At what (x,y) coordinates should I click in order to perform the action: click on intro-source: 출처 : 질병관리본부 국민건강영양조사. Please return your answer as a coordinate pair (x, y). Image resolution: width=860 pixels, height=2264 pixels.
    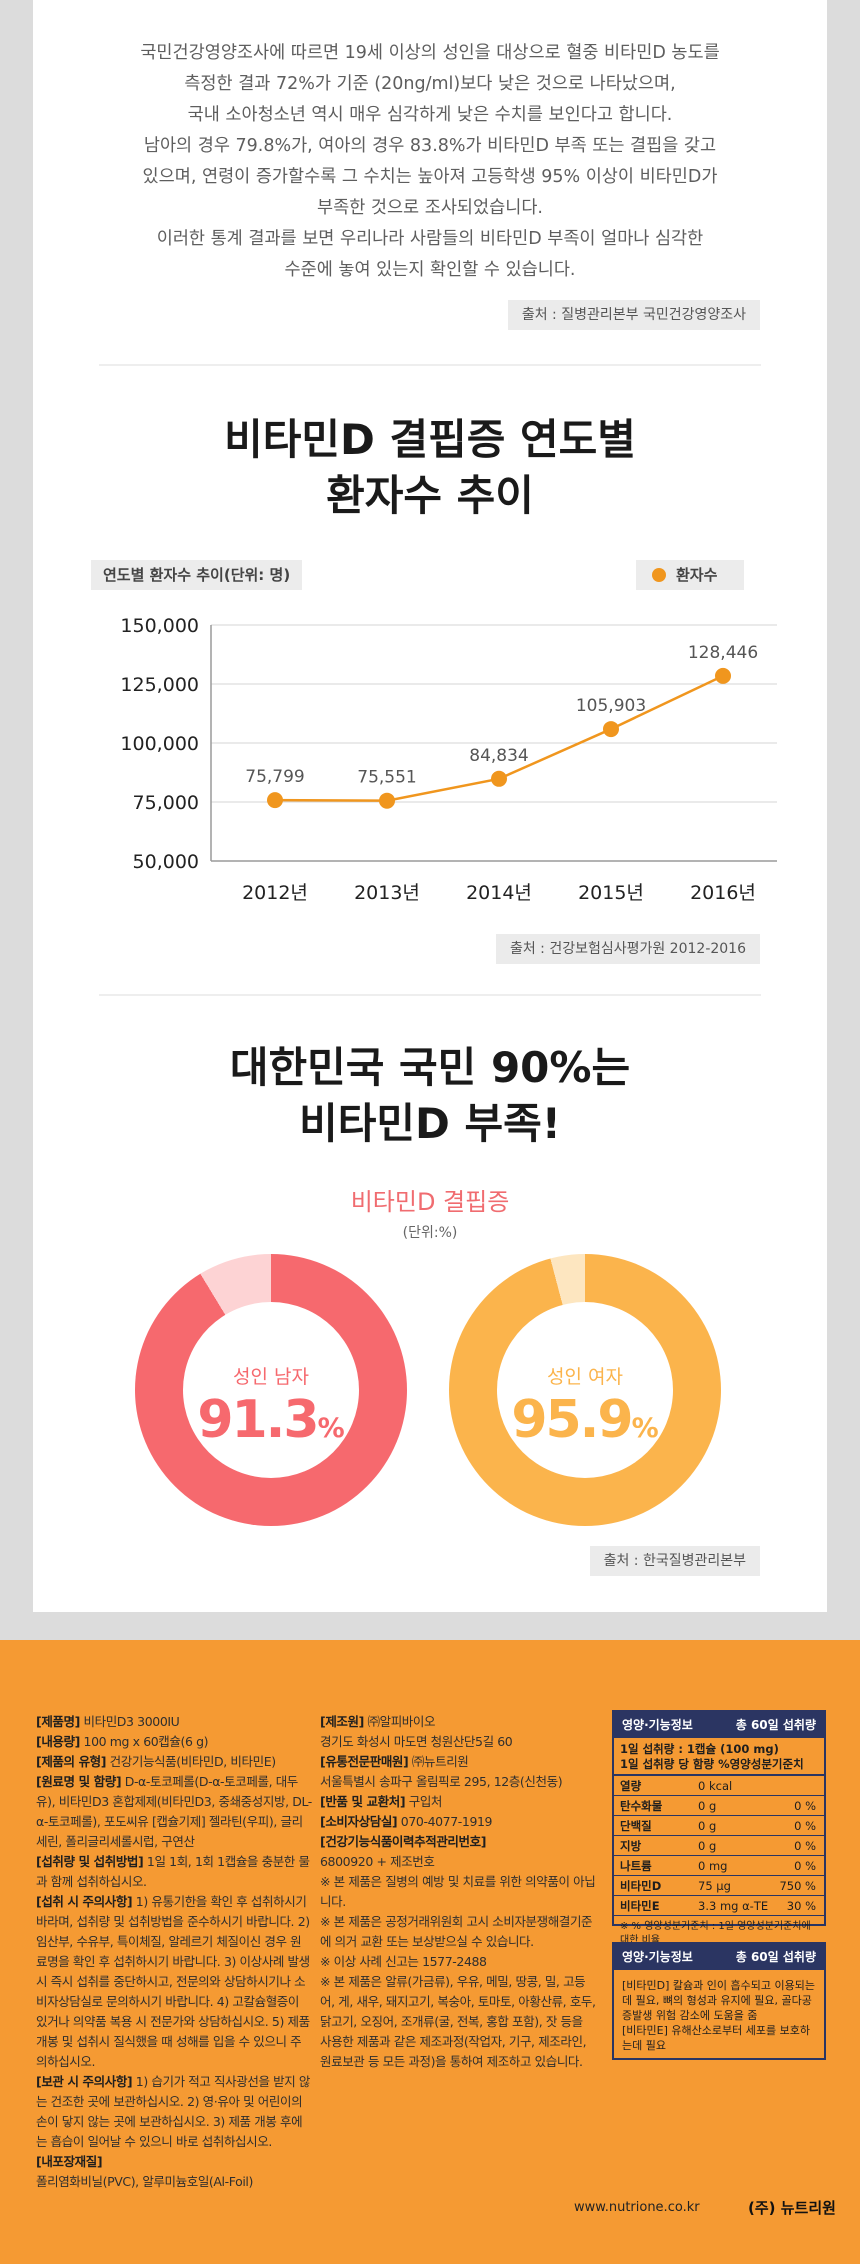
    Looking at the image, I should click on (633, 315).